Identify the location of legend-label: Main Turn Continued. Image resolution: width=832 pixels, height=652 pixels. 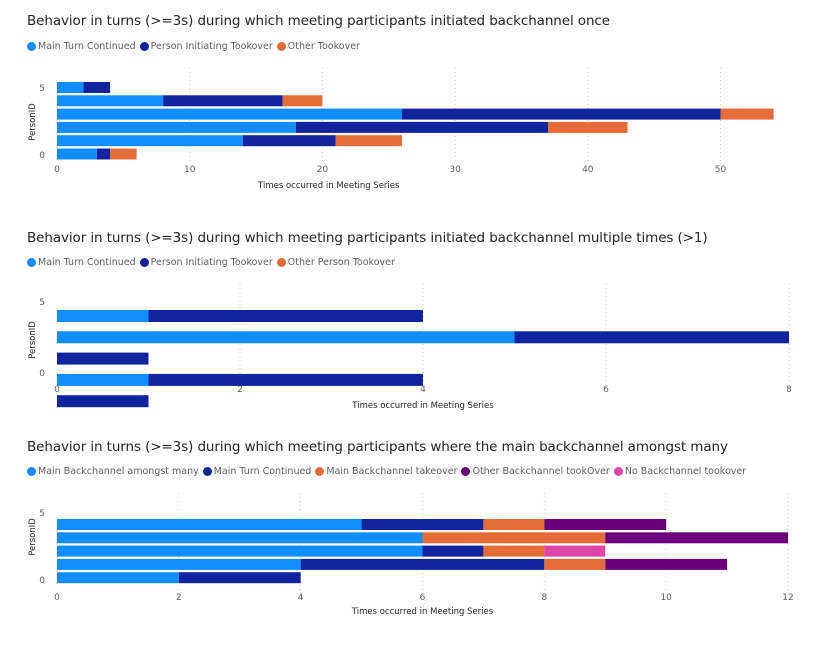
(87, 46).